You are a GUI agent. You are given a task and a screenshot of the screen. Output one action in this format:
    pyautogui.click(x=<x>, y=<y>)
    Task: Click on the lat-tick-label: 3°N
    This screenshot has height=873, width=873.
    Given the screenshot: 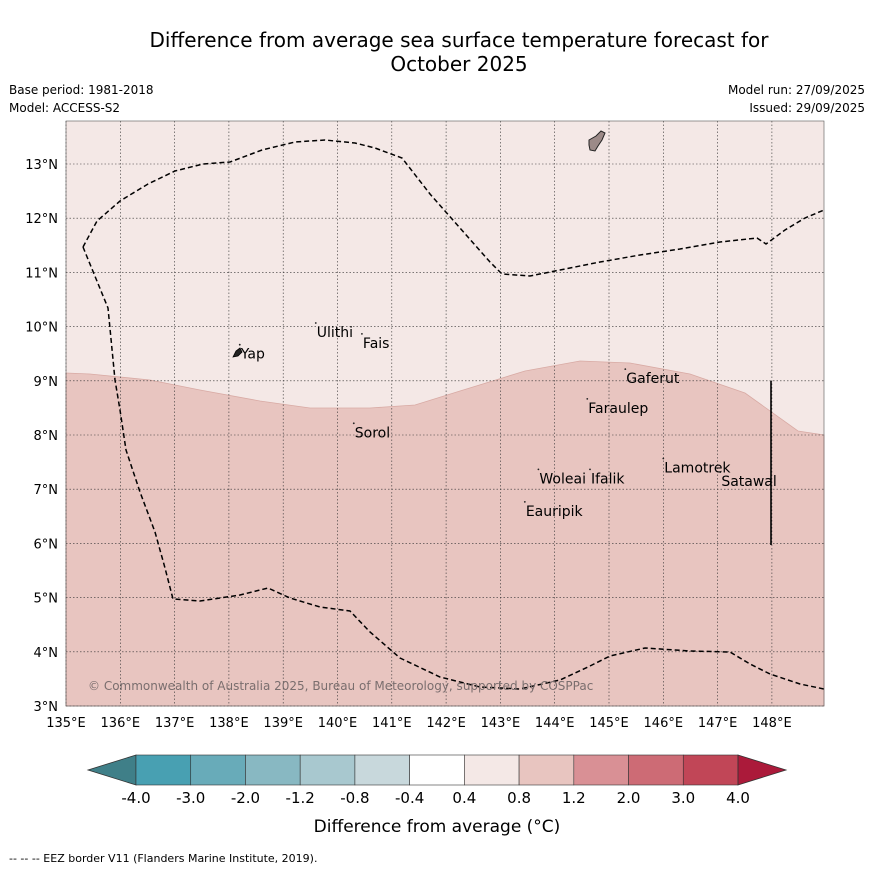 What is the action you would take?
    pyautogui.click(x=46, y=707)
    